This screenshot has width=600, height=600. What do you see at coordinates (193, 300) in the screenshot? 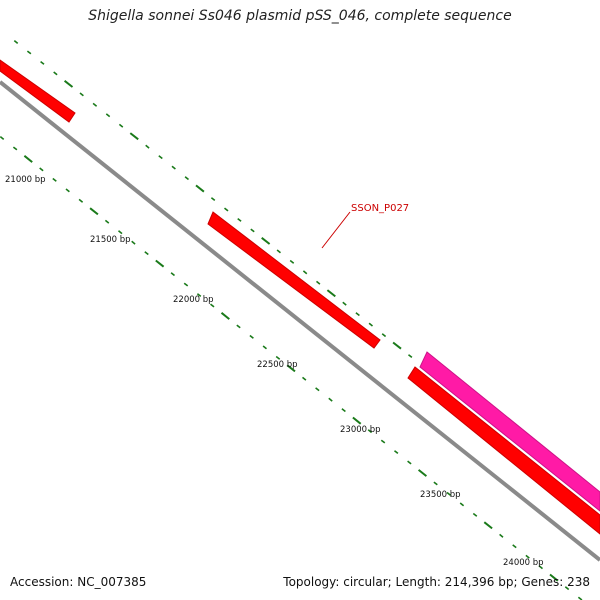
I see `ruler-label: 22000 bp` at bounding box center [193, 300].